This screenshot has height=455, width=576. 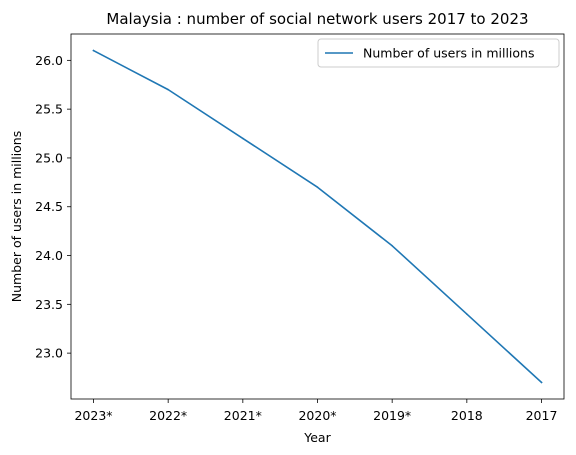 I want to click on y-axis-label: Number of users in millions, so click(x=16, y=216).